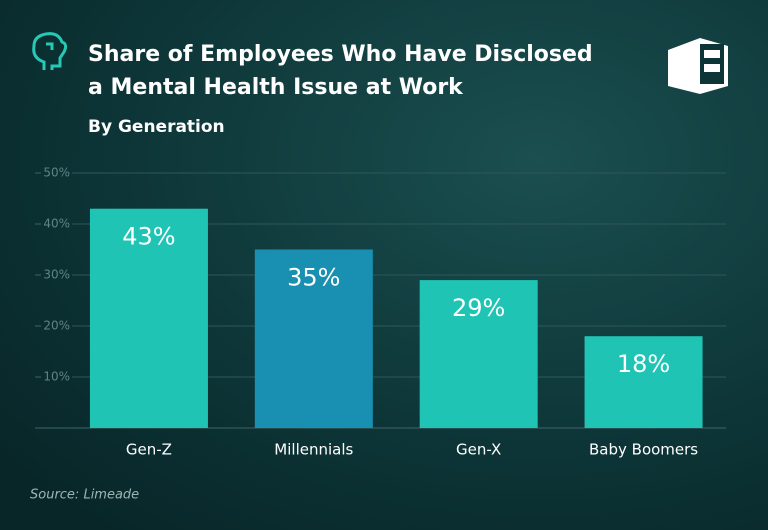  I want to click on x-tick-label: Gen-X, so click(478, 450).